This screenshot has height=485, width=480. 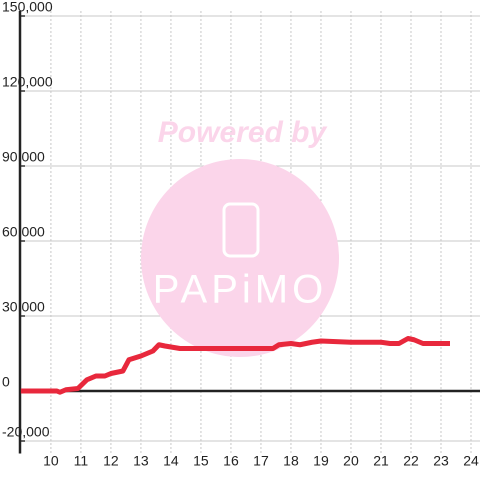 I want to click on y-tick-label: 90,000, so click(x=23, y=157).